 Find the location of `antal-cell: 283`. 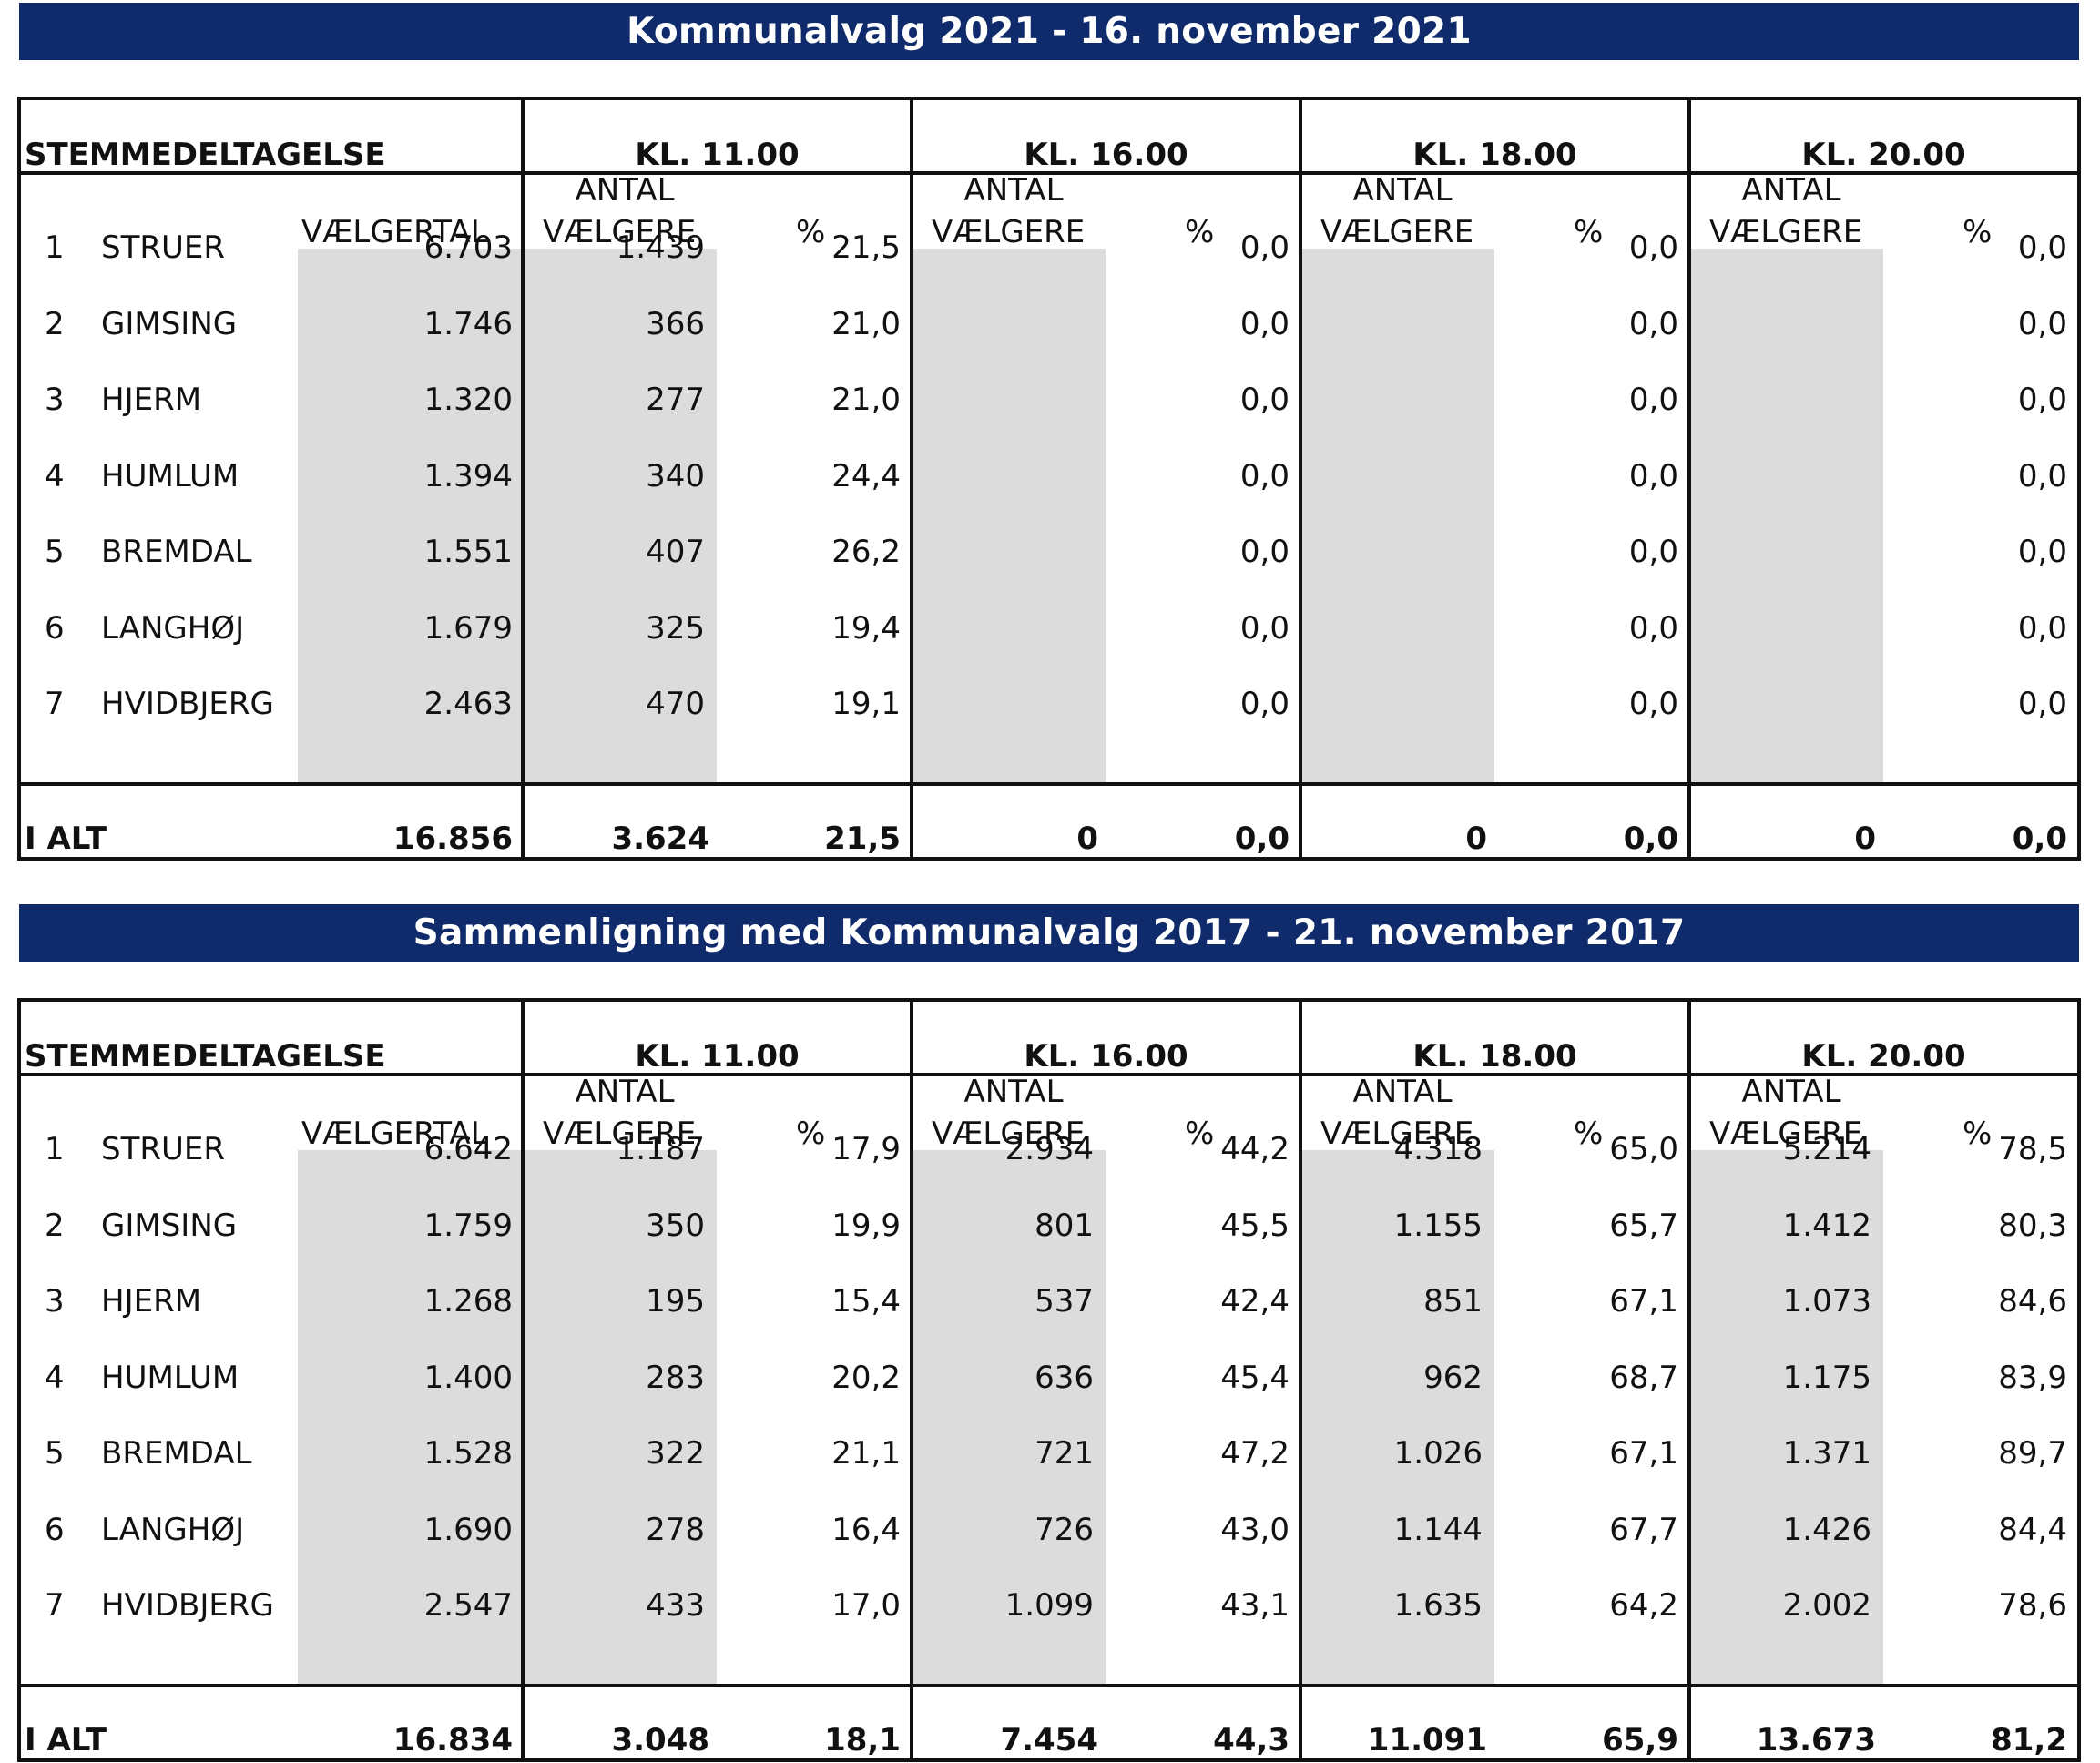

antal-cell: 283 is located at coordinates (675, 1377).